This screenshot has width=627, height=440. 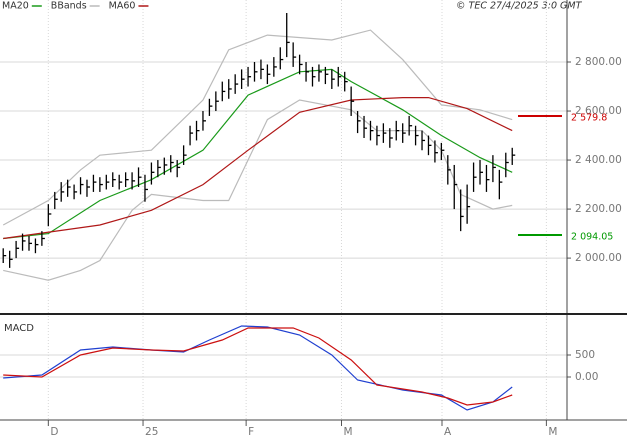 What do you see at coordinates (592, 237) in the screenshot?
I see `level-label: 2 094.05` at bounding box center [592, 237].